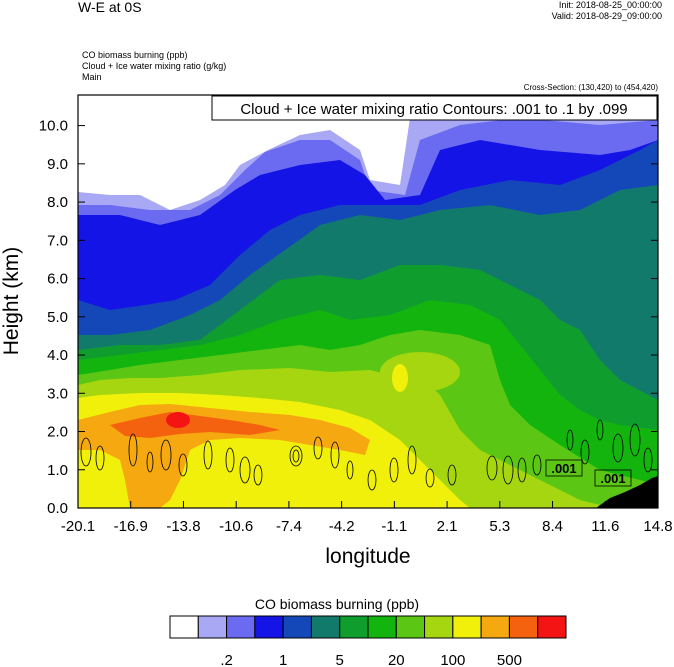 This screenshot has width=674, height=667. What do you see at coordinates (110, 7) in the screenshot?
I see `chart-title: W-E at 0S` at bounding box center [110, 7].